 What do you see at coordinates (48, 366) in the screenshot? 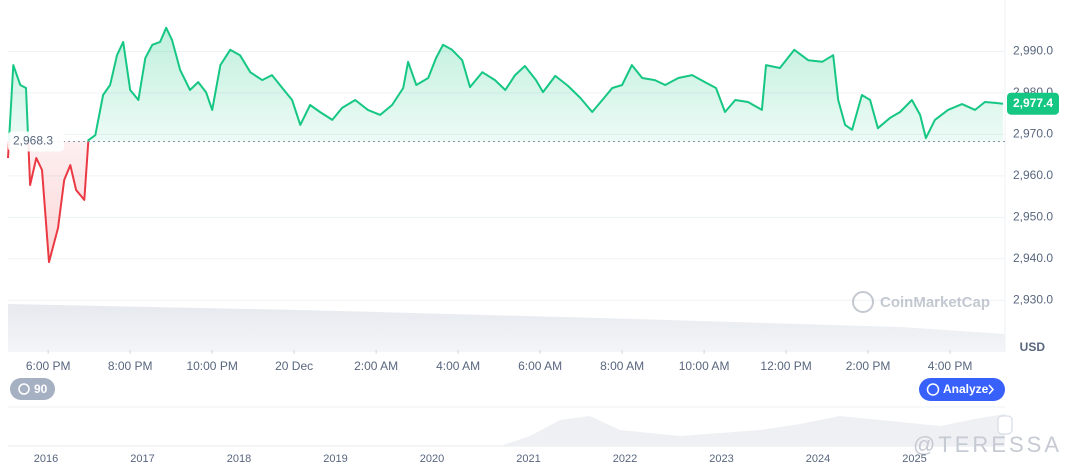
I see `x-tick-label: 6:00 PM` at bounding box center [48, 366].